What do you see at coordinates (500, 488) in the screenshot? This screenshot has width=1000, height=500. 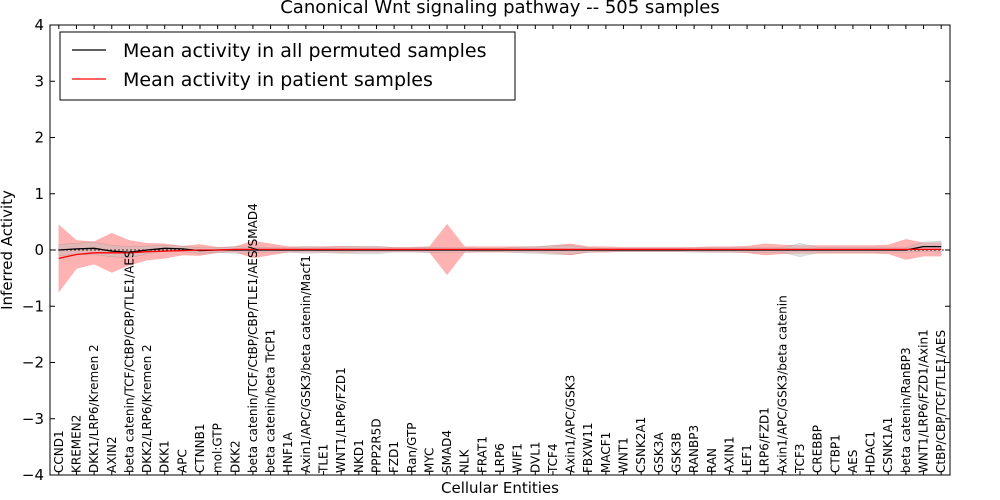 I see `x-axis-title: Cellular Entities` at bounding box center [500, 488].